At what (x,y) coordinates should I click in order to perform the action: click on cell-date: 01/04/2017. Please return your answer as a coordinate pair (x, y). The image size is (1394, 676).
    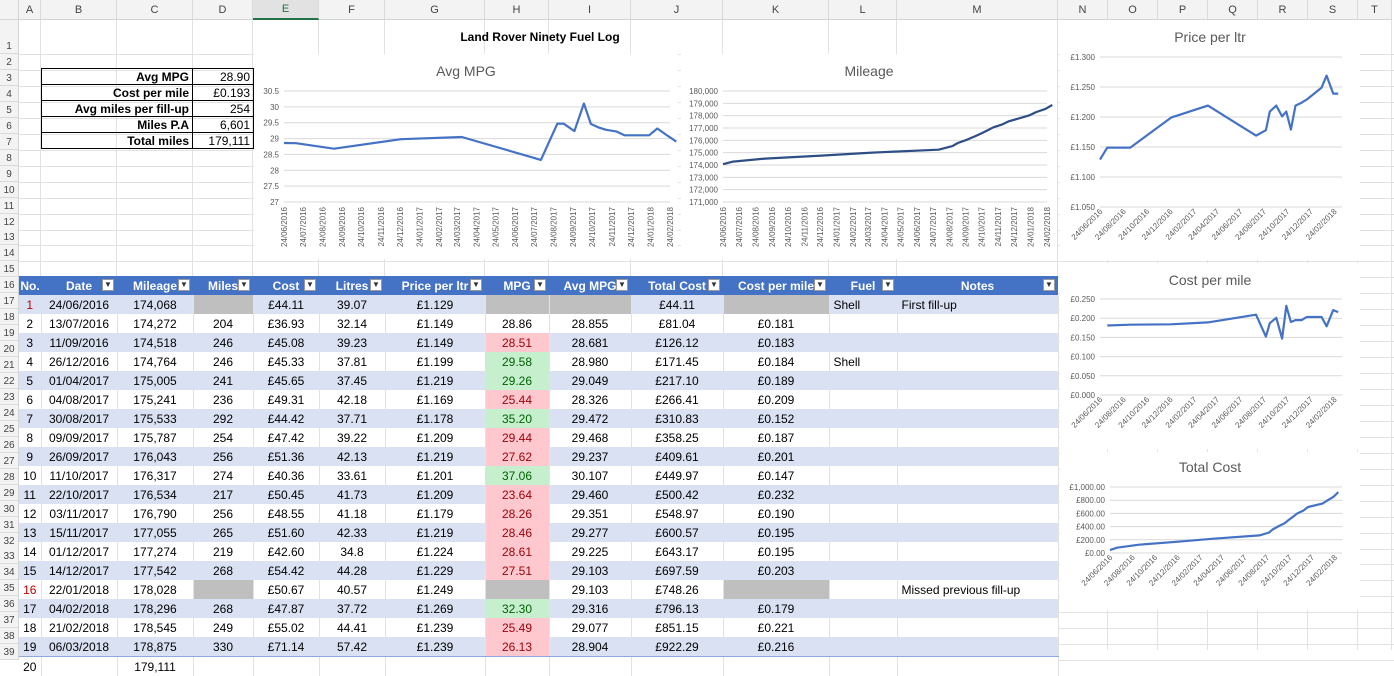
    Looking at the image, I should click on (79, 380).